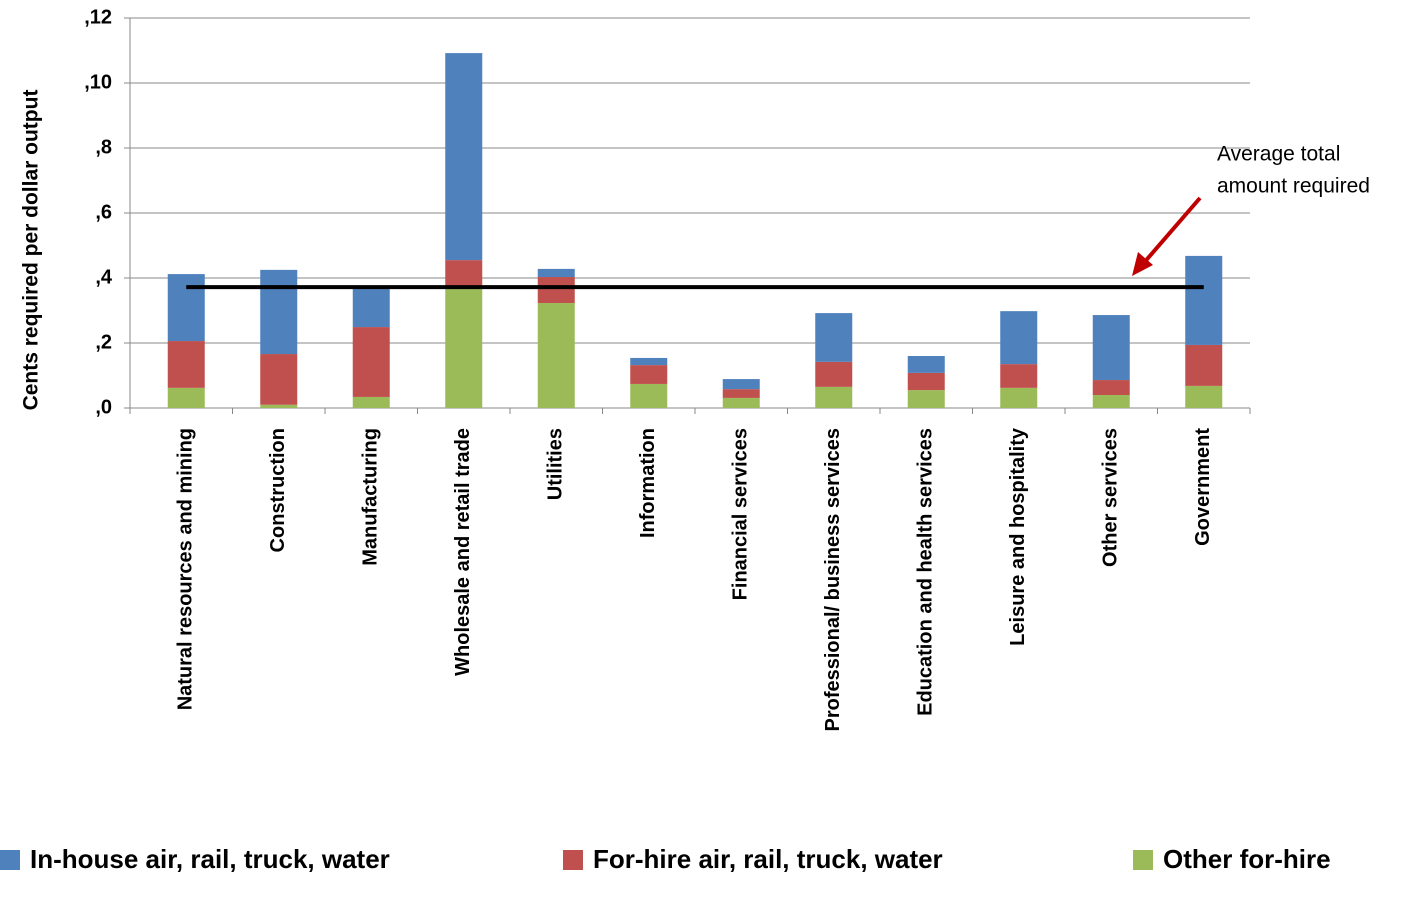  Describe the element at coordinates (31, 250) in the screenshot. I see `y-axis-label: Cents required per dollar output` at that location.